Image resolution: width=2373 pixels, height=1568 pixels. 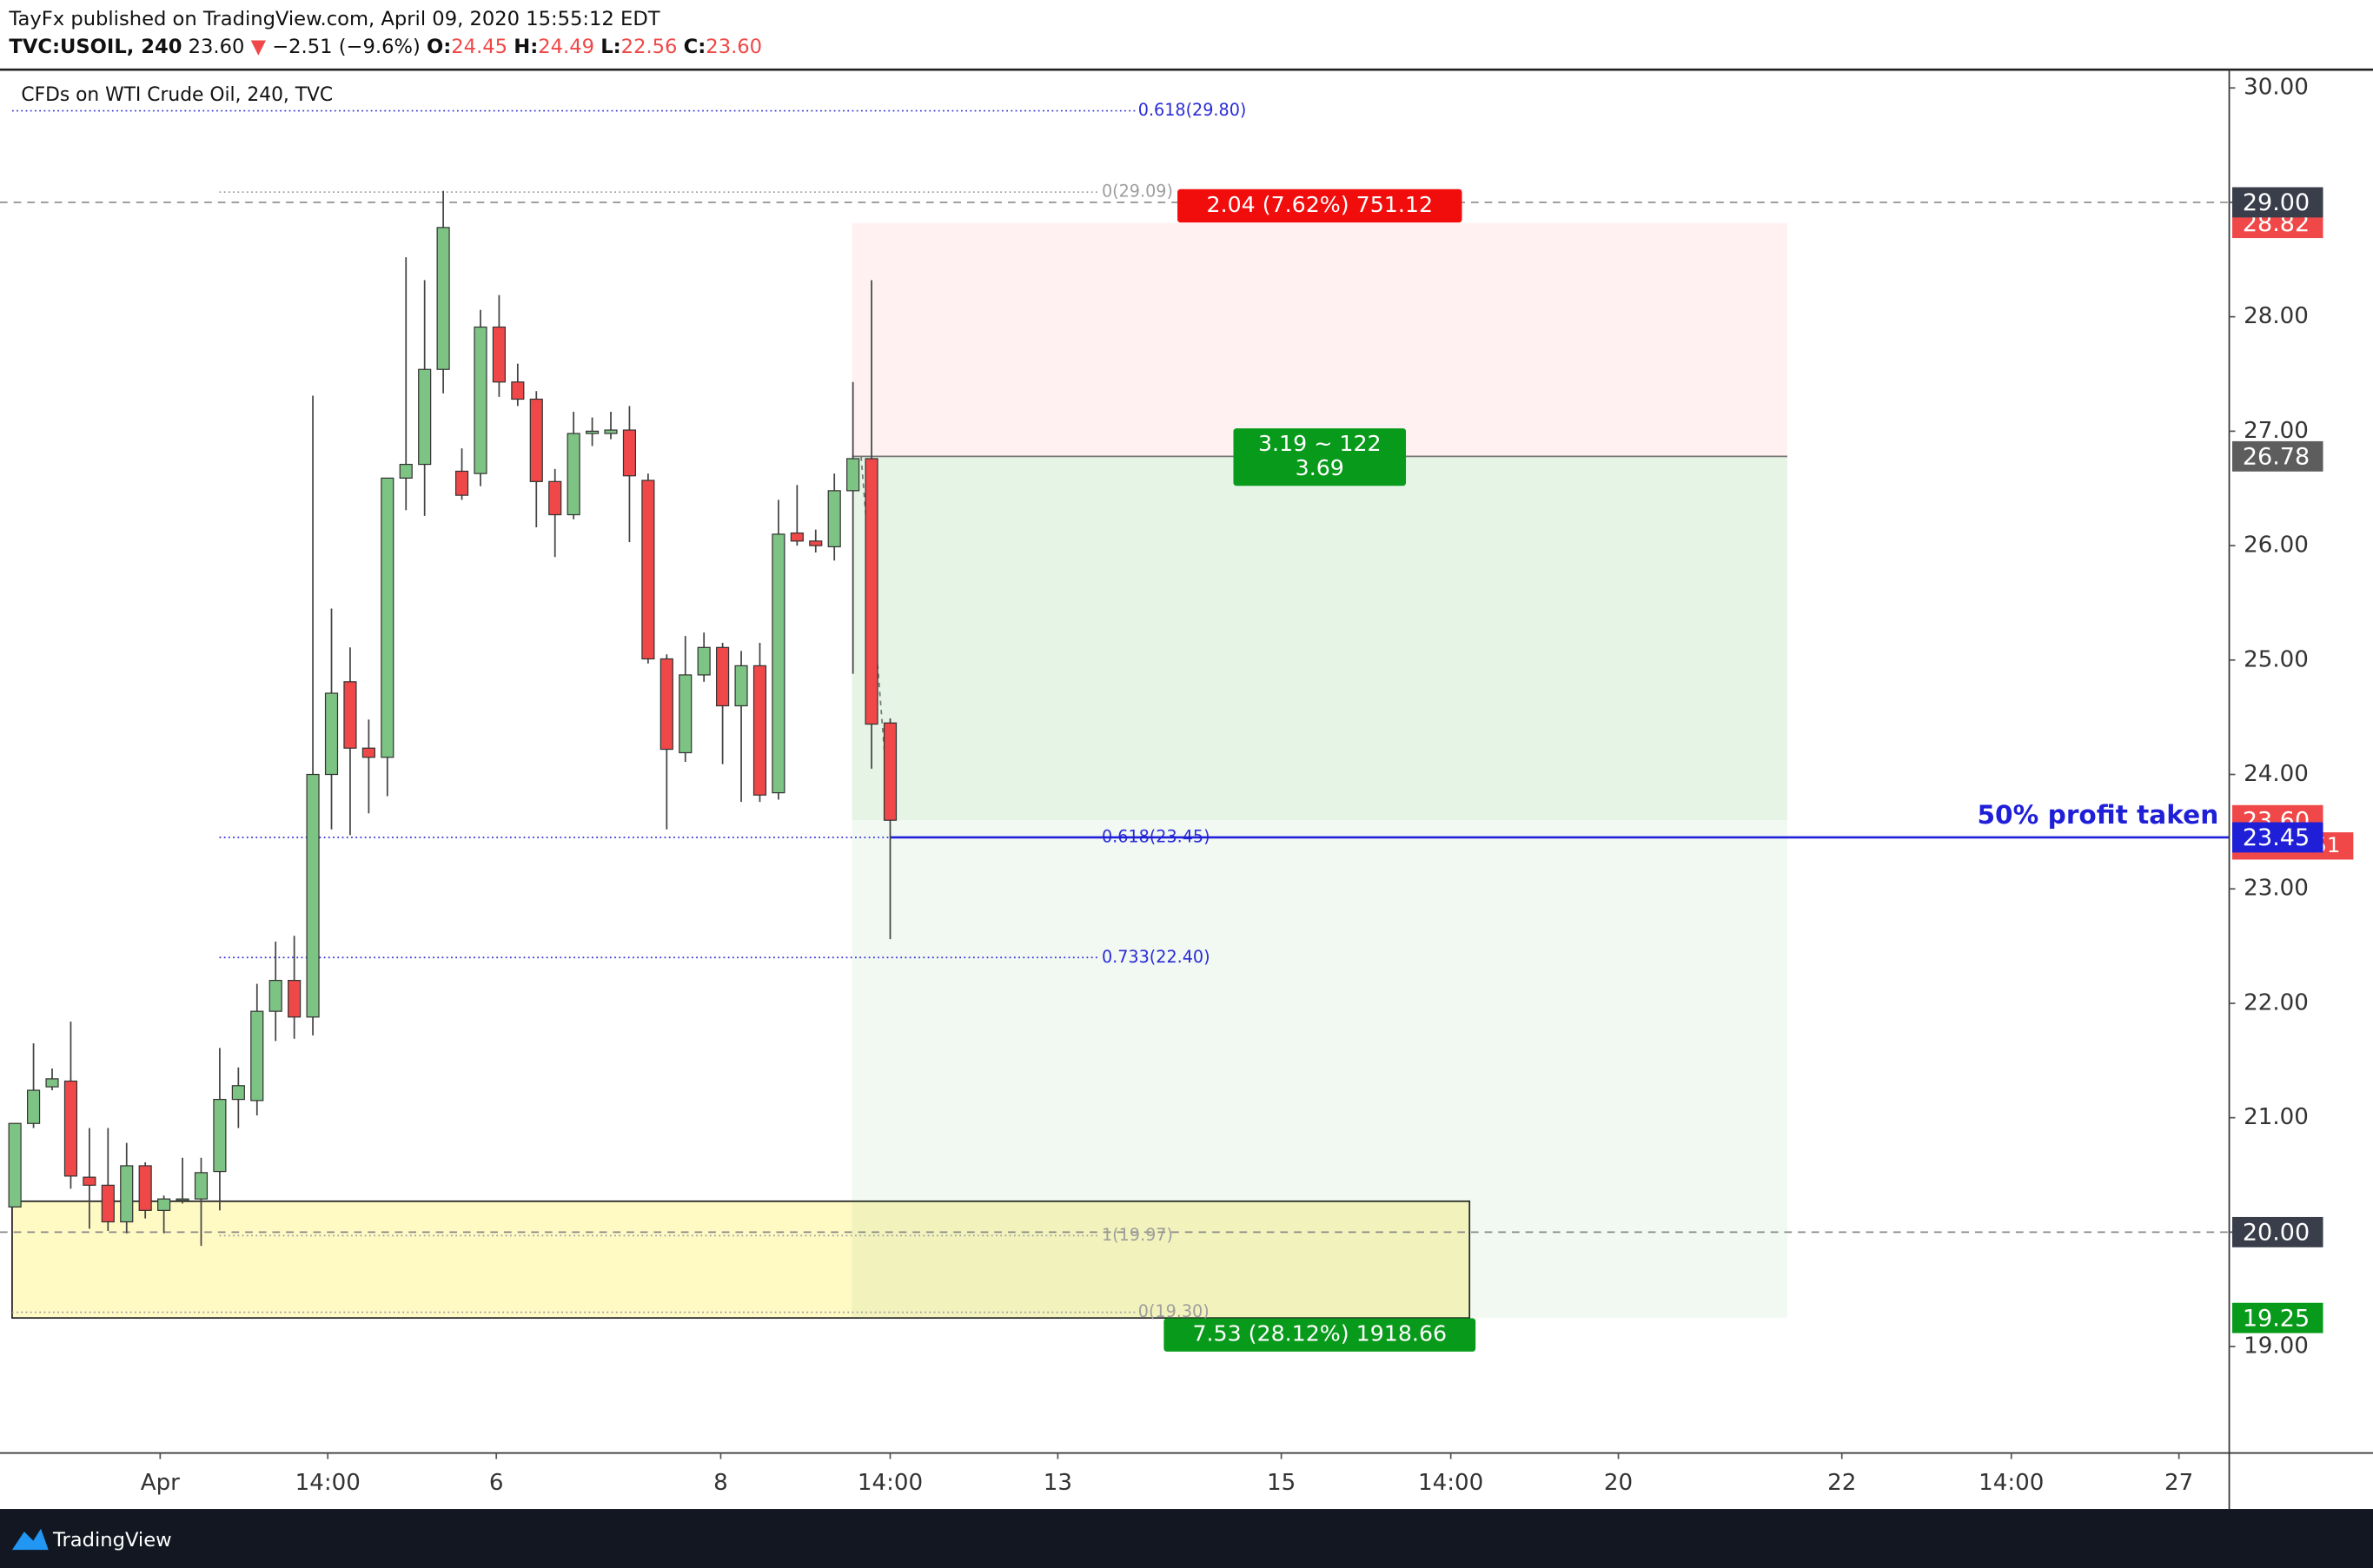 What do you see at coordinates (610, 47) in the screenshot?
I see `ohlc-l-label: L:` at bounding box center [610, 47].